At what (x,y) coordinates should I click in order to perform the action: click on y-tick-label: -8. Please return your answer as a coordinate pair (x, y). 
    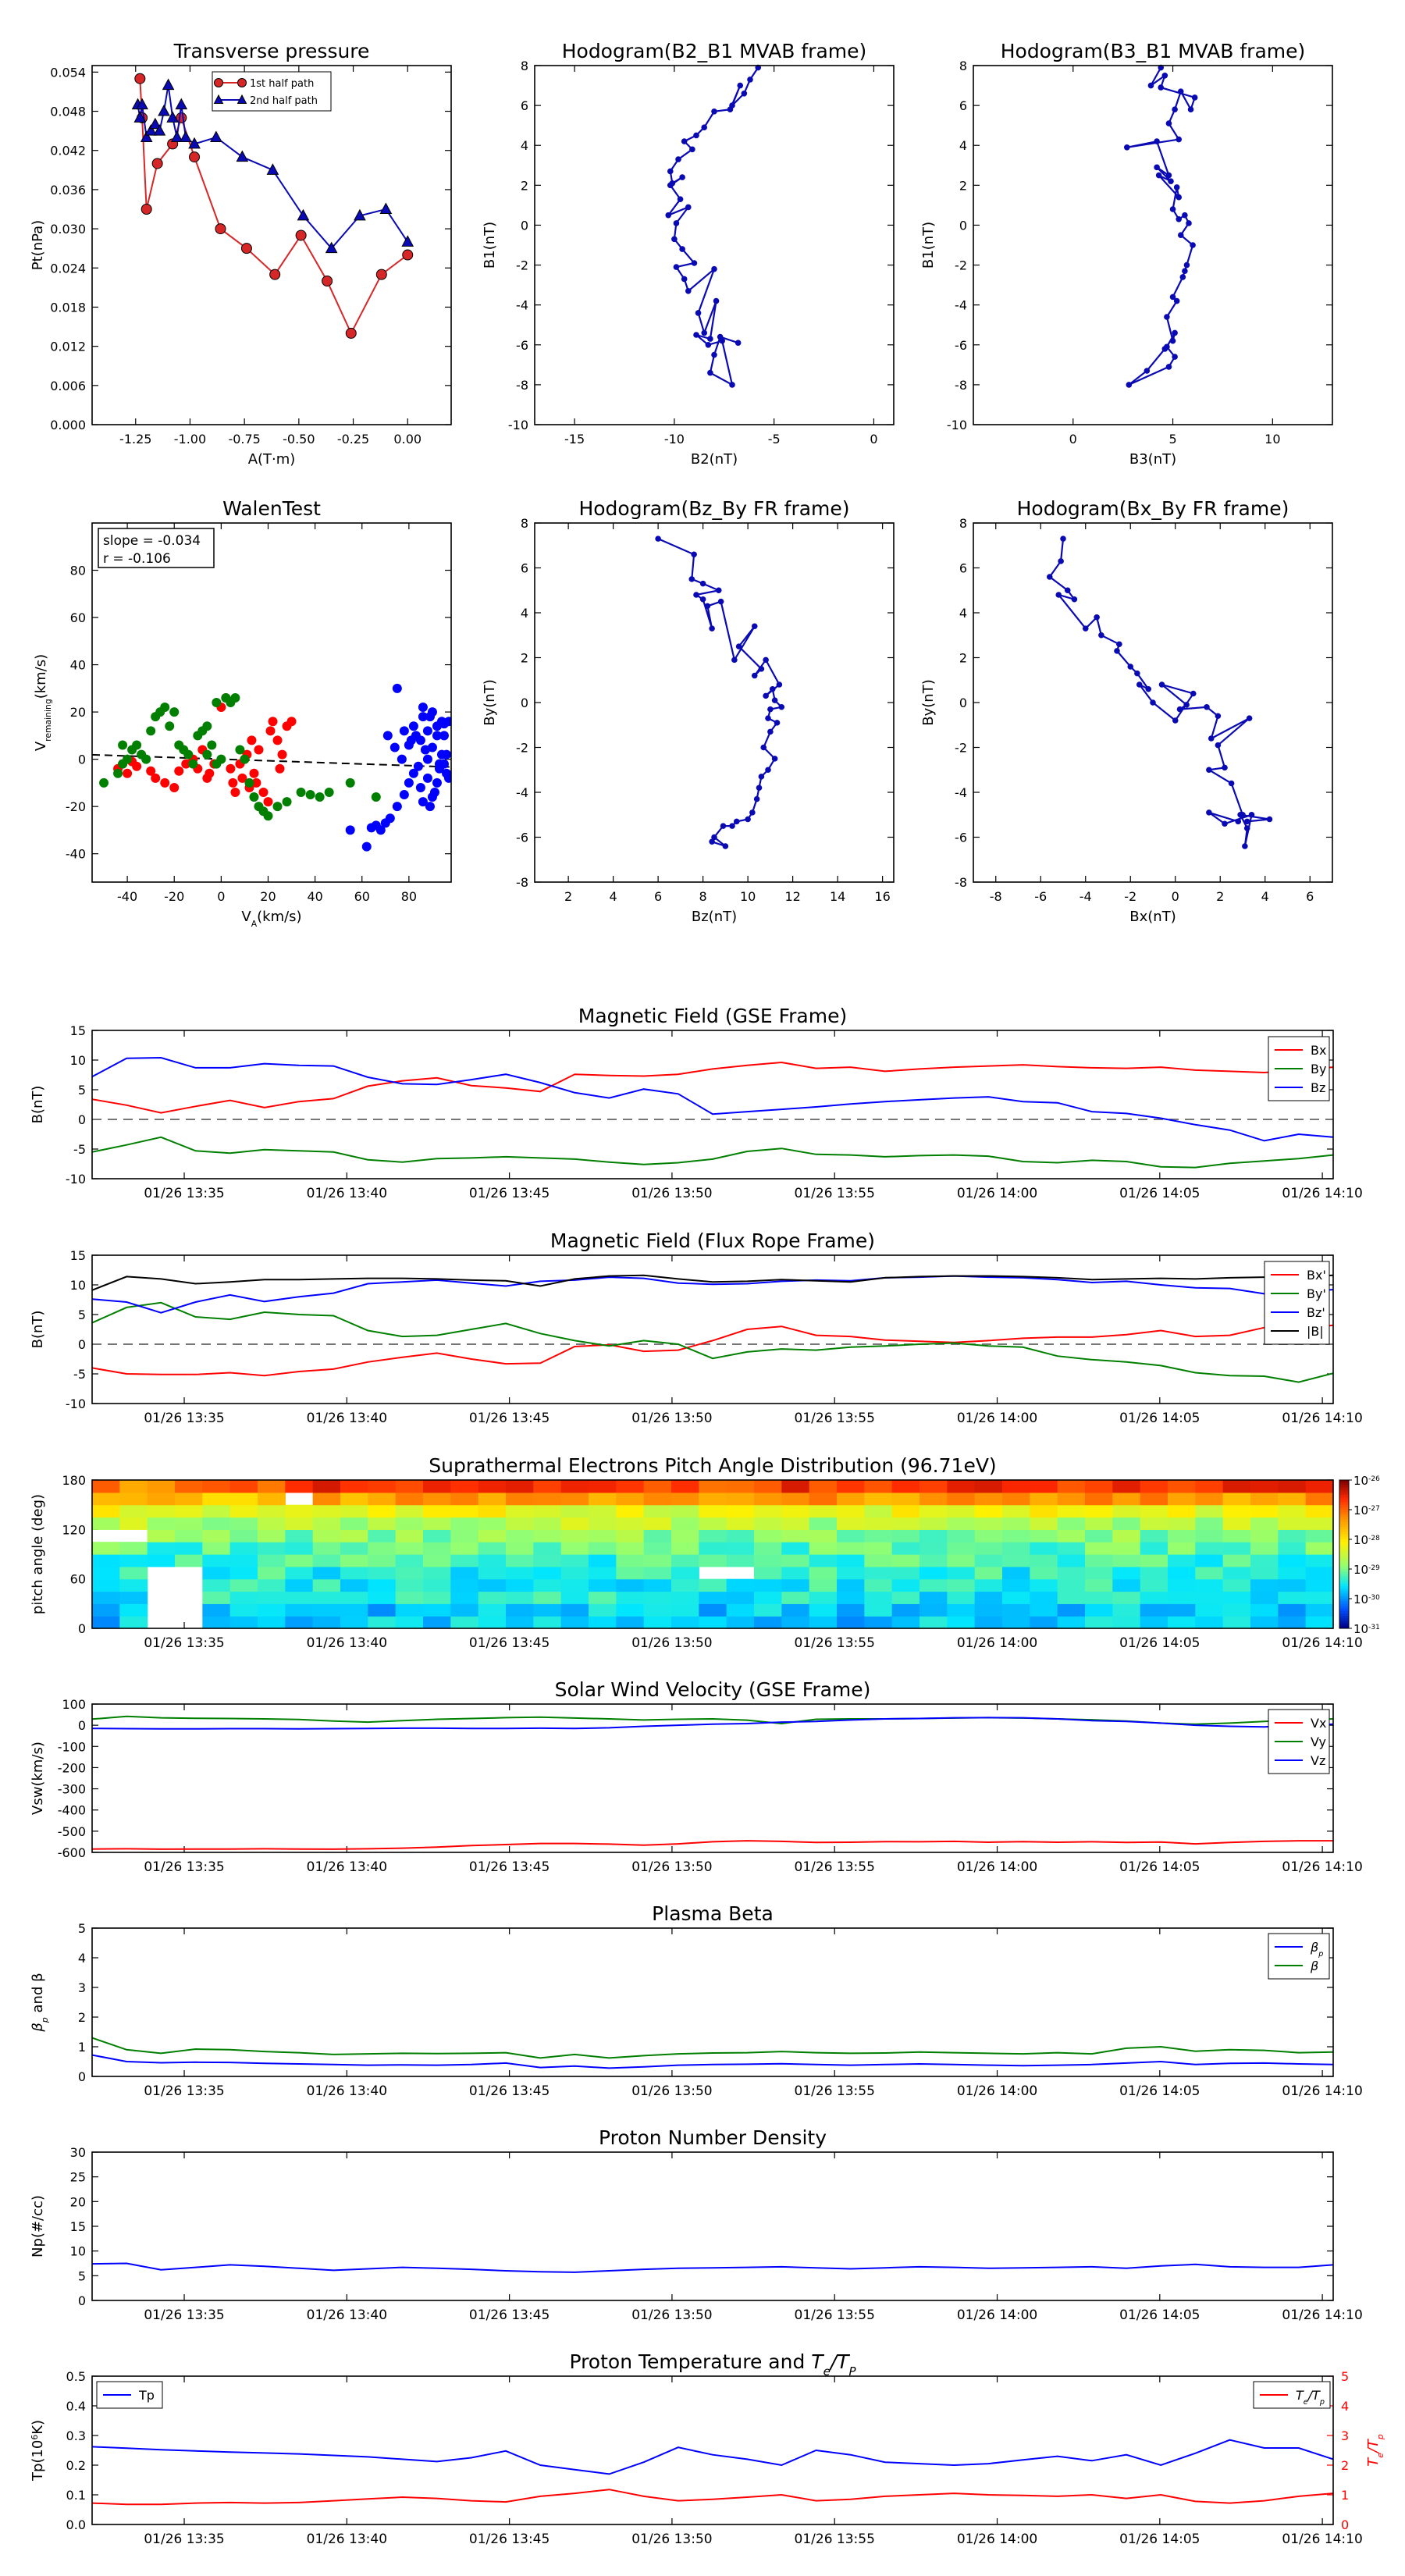
    Looking at the image, I should click on (522, 882).